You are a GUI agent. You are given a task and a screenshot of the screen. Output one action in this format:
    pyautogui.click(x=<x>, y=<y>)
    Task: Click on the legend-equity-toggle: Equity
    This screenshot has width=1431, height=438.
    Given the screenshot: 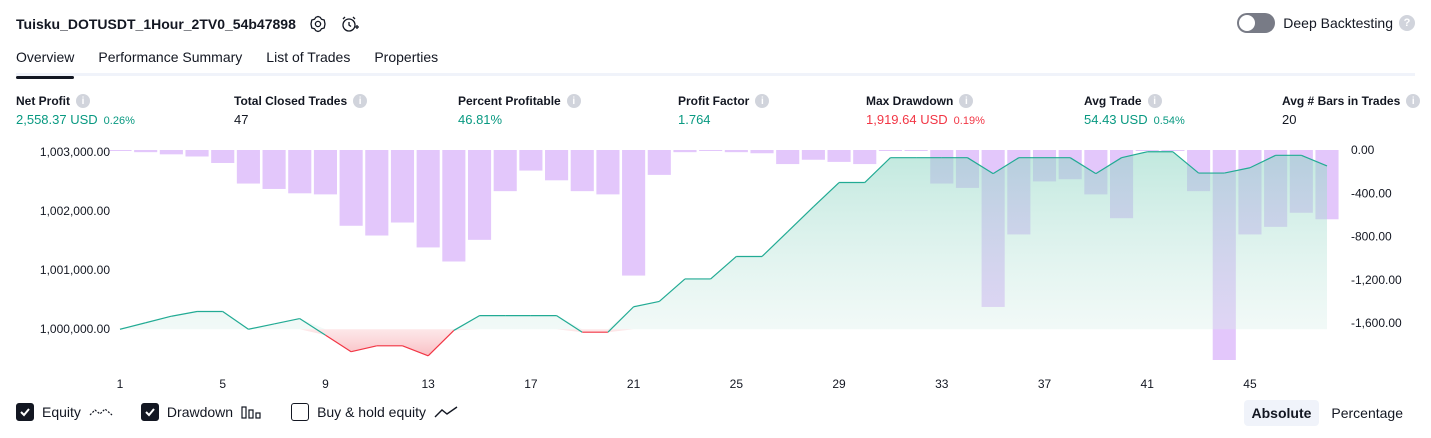 What is the action you would take?
    pyautogui.click(x=64, y=412)
    